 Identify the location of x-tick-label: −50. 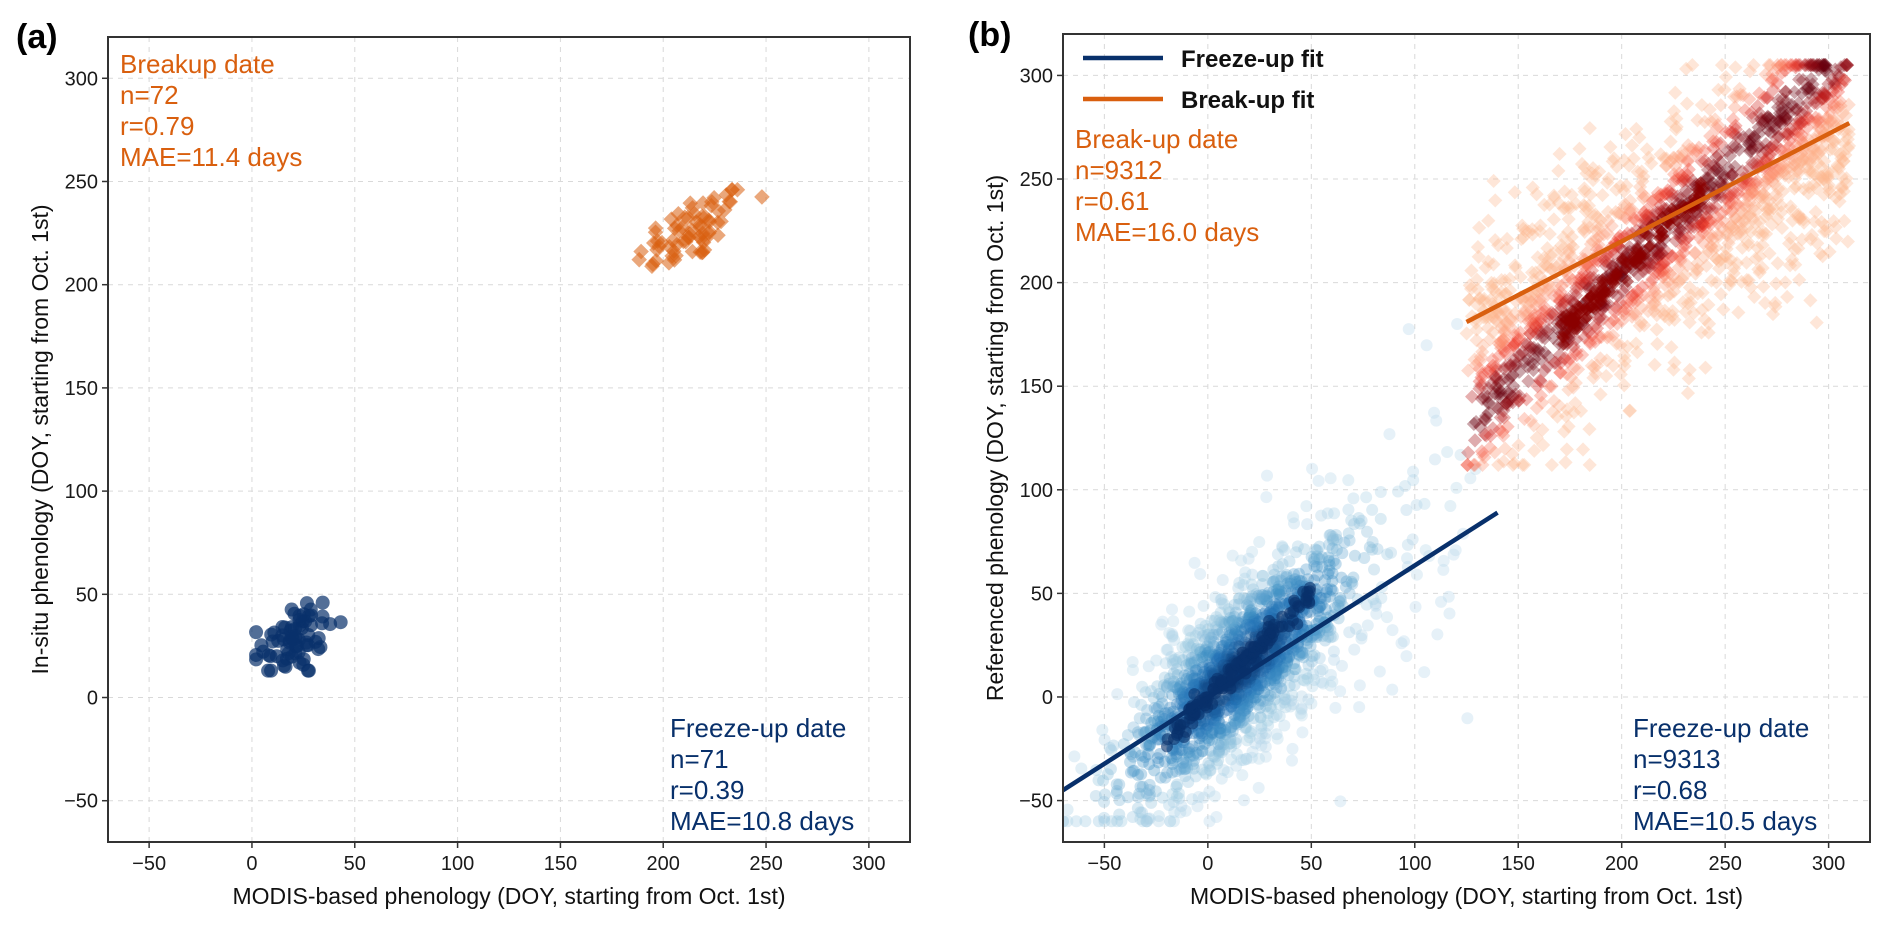
(149, 864).